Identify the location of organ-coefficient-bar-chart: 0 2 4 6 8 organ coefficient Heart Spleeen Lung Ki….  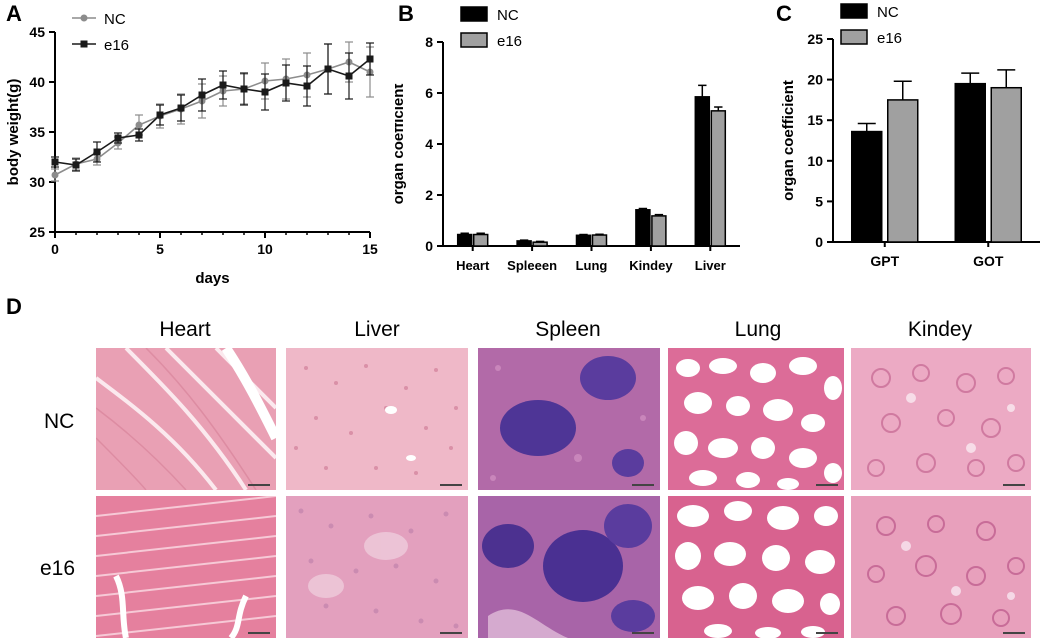
(567, 139).